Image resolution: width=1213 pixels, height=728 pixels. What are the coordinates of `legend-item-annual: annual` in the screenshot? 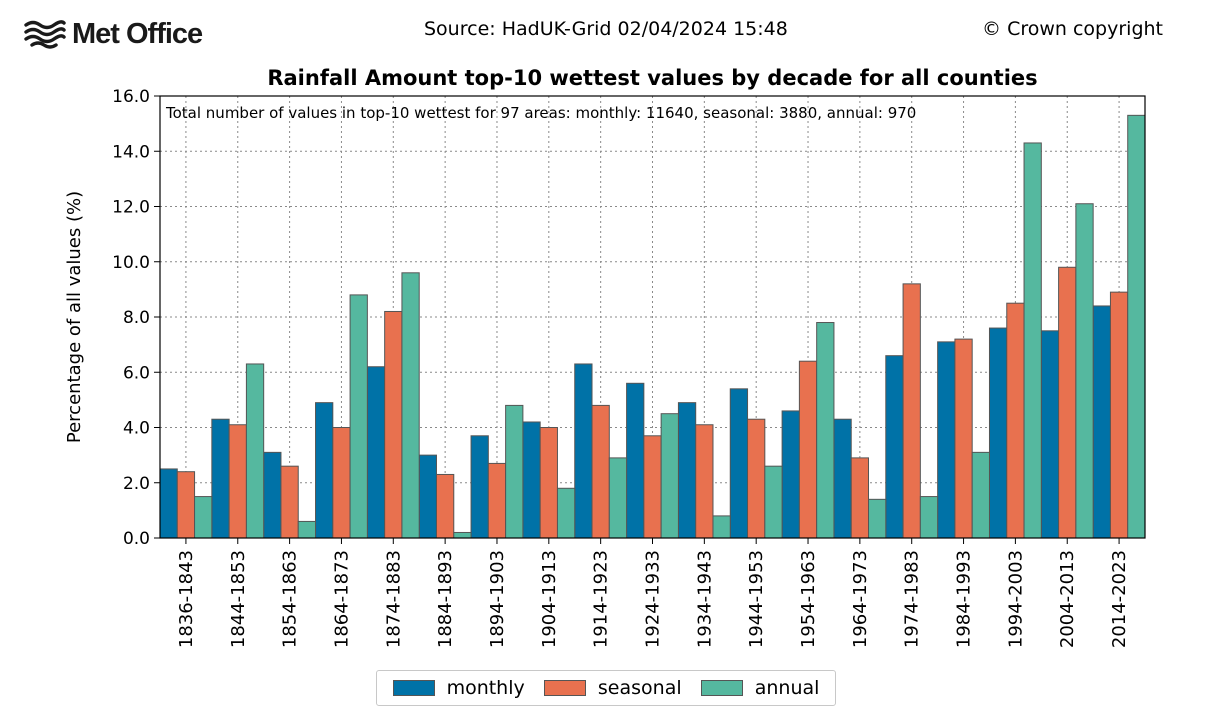 It's located at (760, 688).